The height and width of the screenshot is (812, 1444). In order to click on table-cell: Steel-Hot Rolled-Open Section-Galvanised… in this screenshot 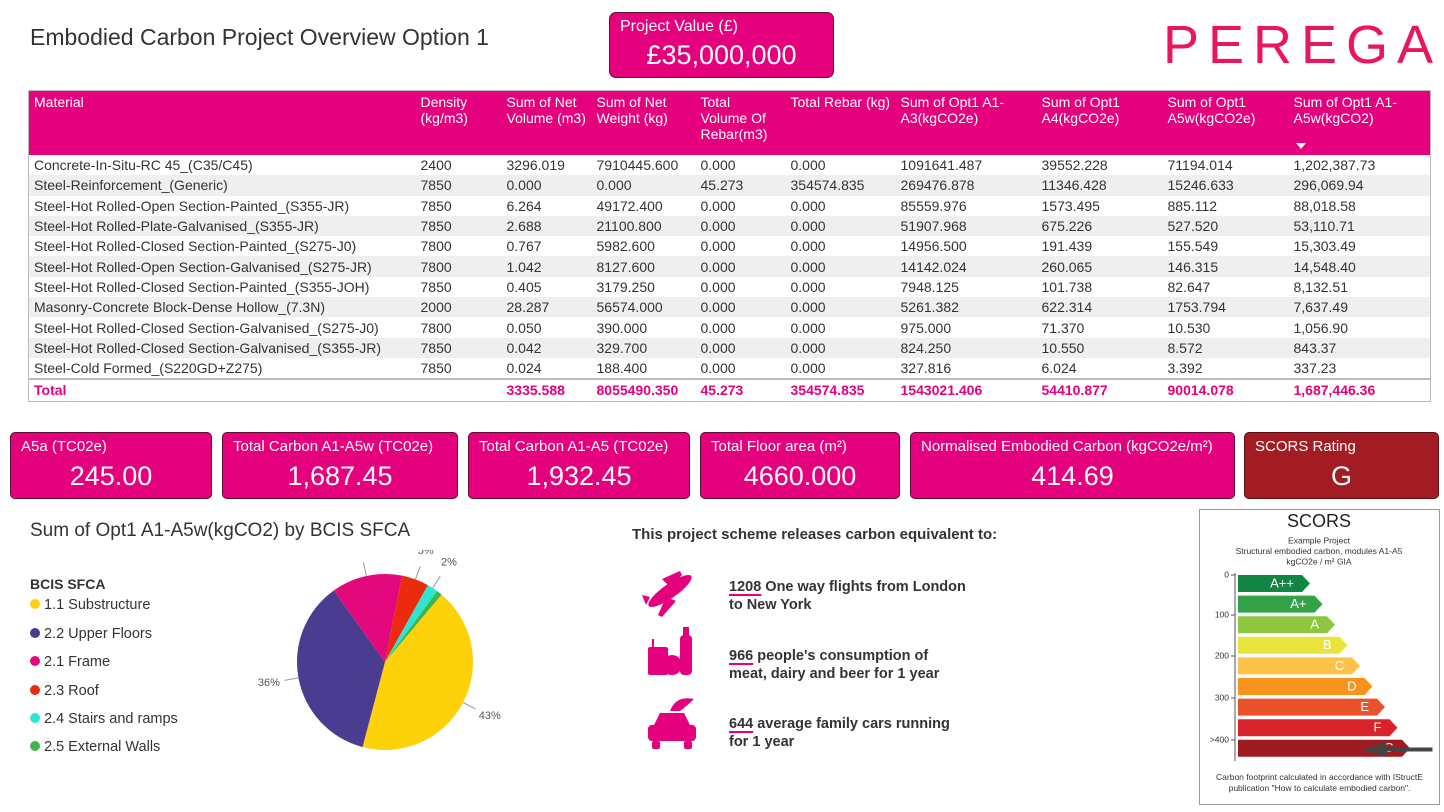, I will do `click(222, 266)`.